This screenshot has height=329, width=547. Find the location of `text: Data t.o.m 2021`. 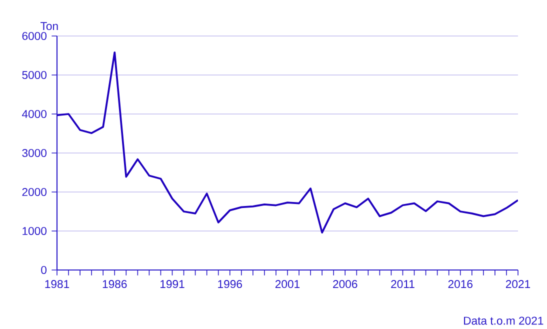

text: Data t.o.m 2021 is located at coordinates (504, 320).